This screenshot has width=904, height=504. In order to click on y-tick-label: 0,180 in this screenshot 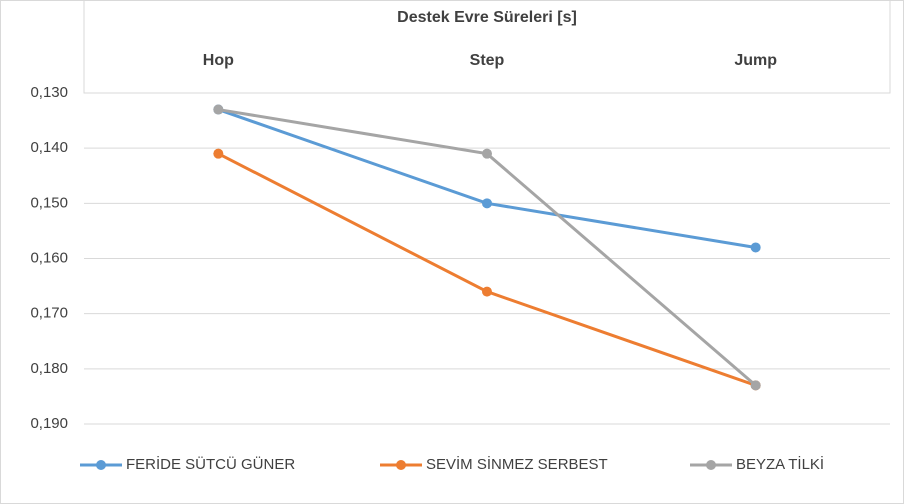, I will do `click(49, 368)`.